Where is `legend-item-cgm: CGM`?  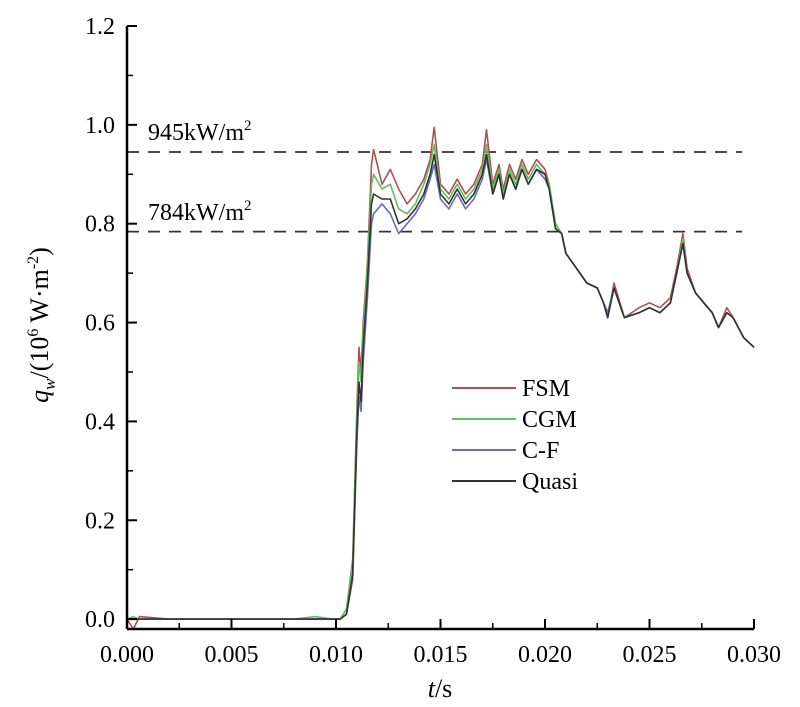 legend-item-cgm: CGM is located at coordinates (514, 420).